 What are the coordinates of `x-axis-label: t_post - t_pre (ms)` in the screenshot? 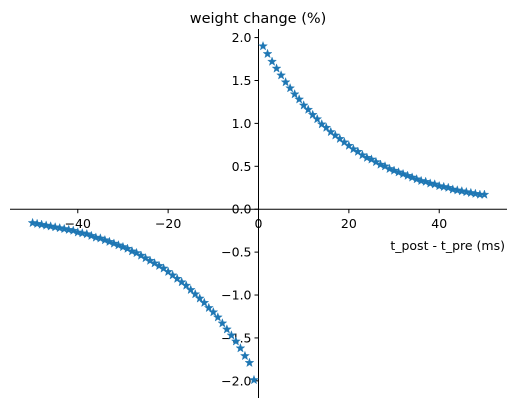 It's located at (447, 245).